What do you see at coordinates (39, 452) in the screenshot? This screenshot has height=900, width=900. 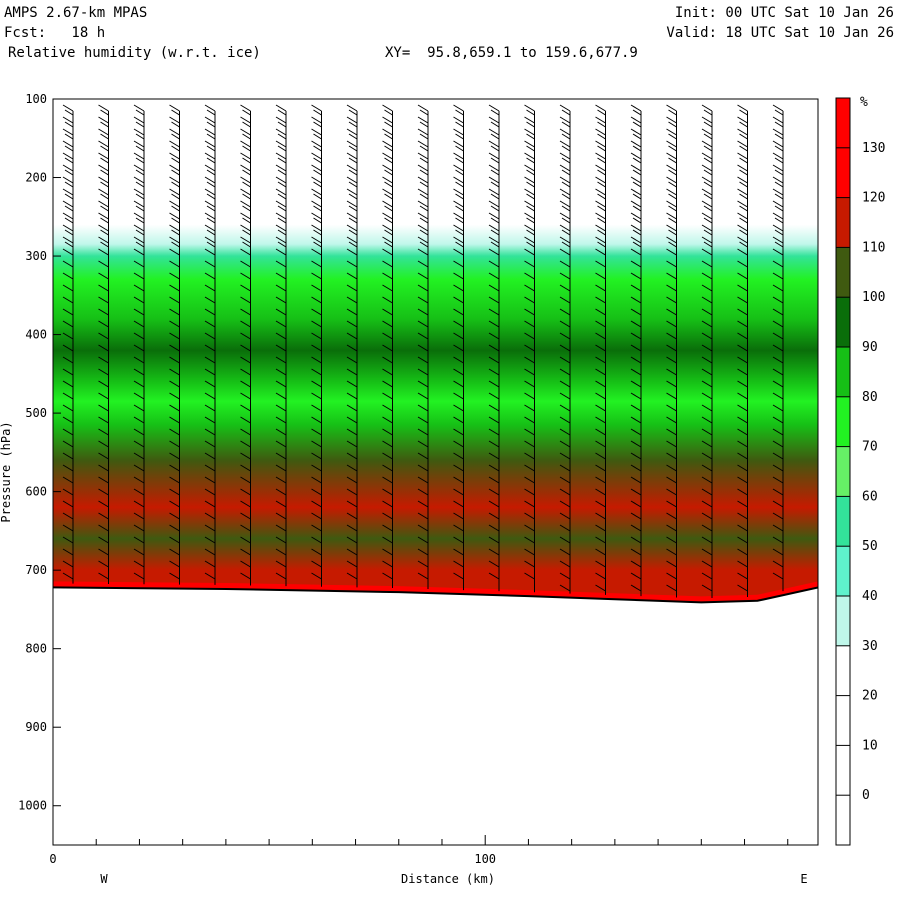 I see `y-axis: 100 200 300 400 500 600 700 800 900 1000` at bounding box center [39, 452].